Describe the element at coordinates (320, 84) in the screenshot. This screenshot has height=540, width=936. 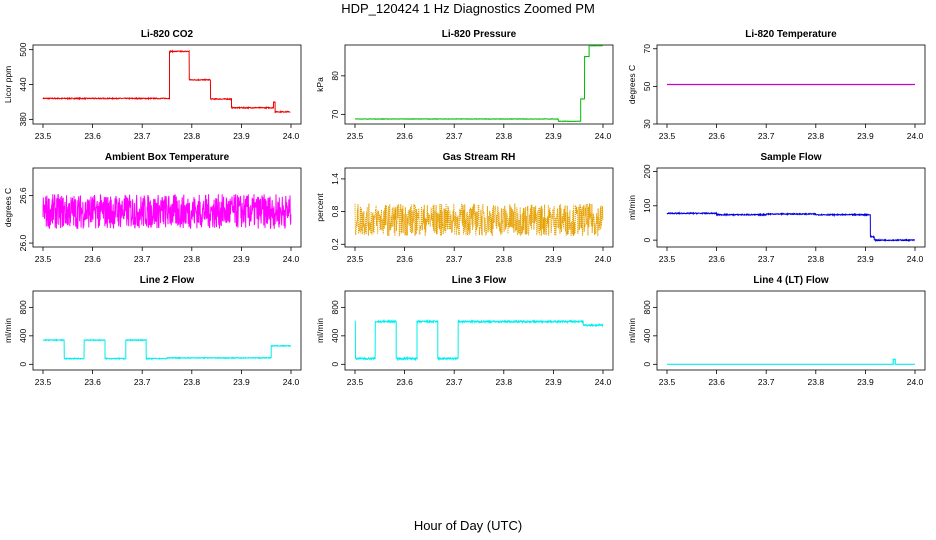
I see `y-axis-label: kPa` at that location.